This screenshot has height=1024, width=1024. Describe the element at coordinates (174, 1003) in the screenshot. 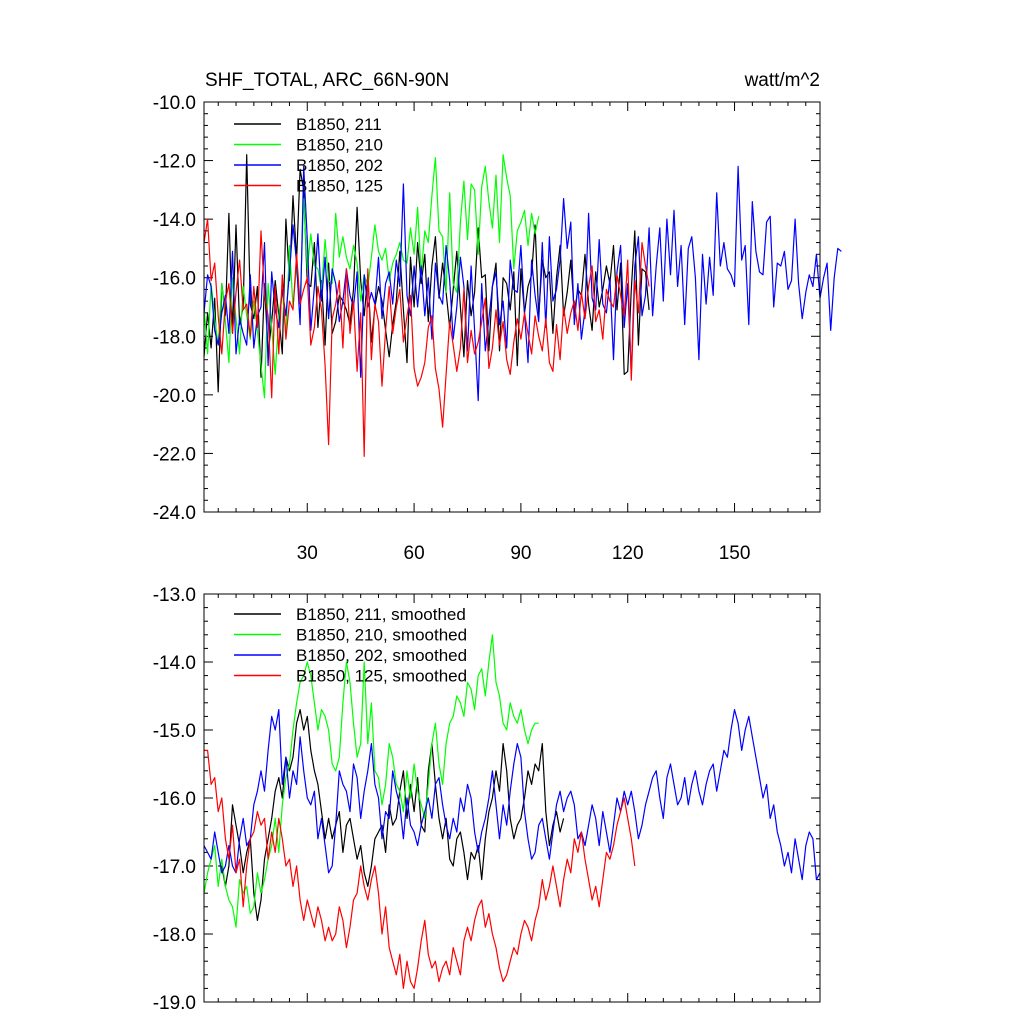

I see `y-tick-label: -19.0` at that location.